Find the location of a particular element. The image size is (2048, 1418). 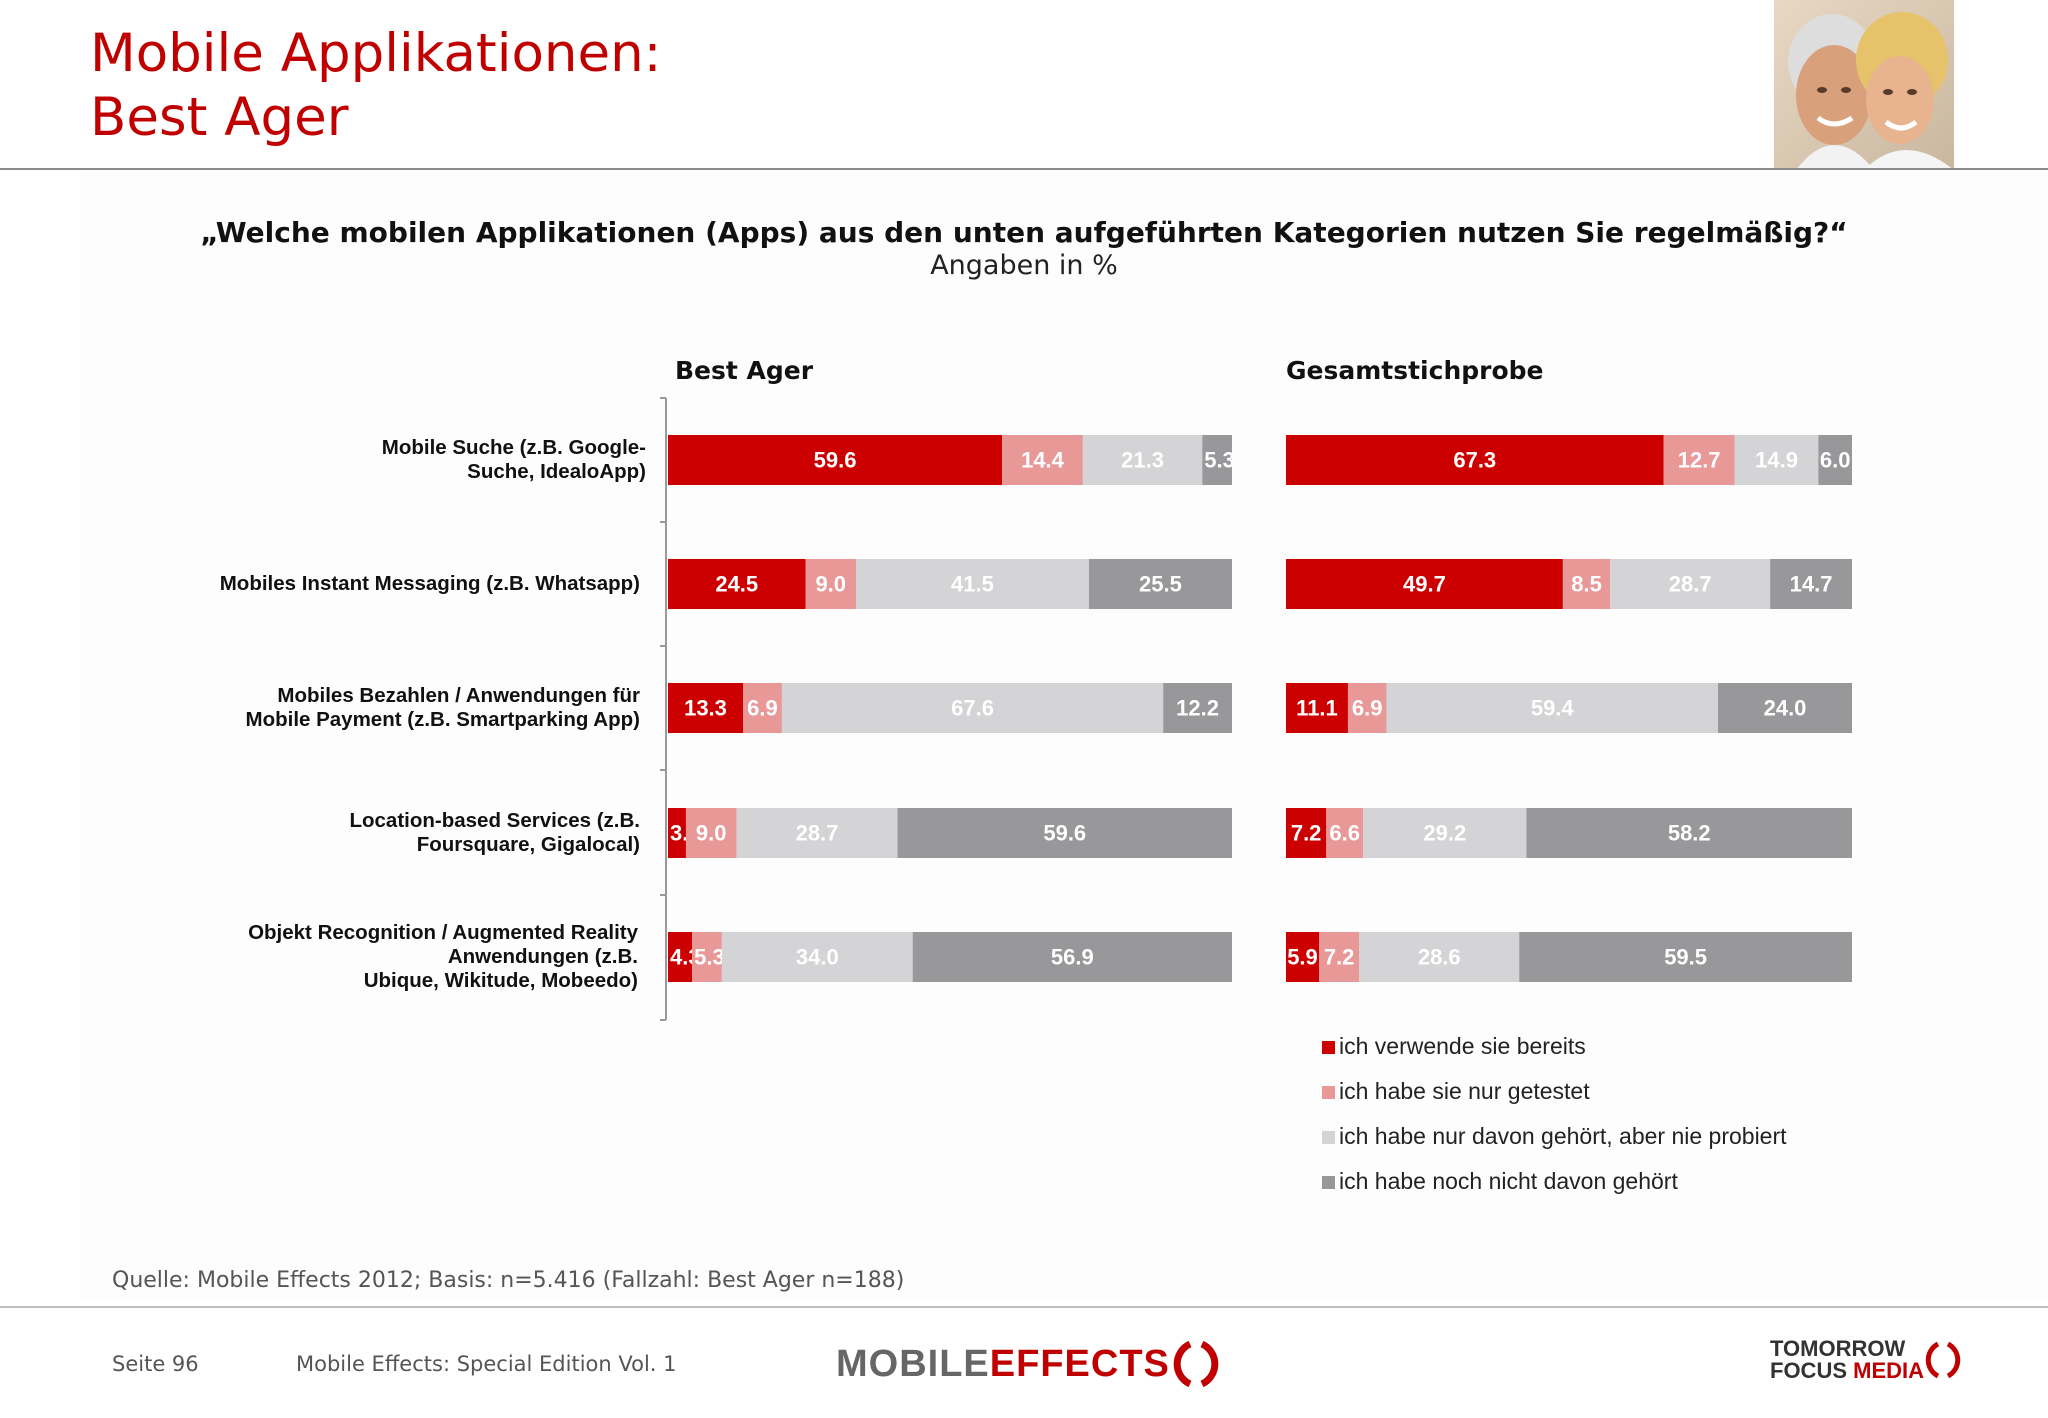

legend-item: ich verwende sie bereits is located at coordinates (1554, 1055).